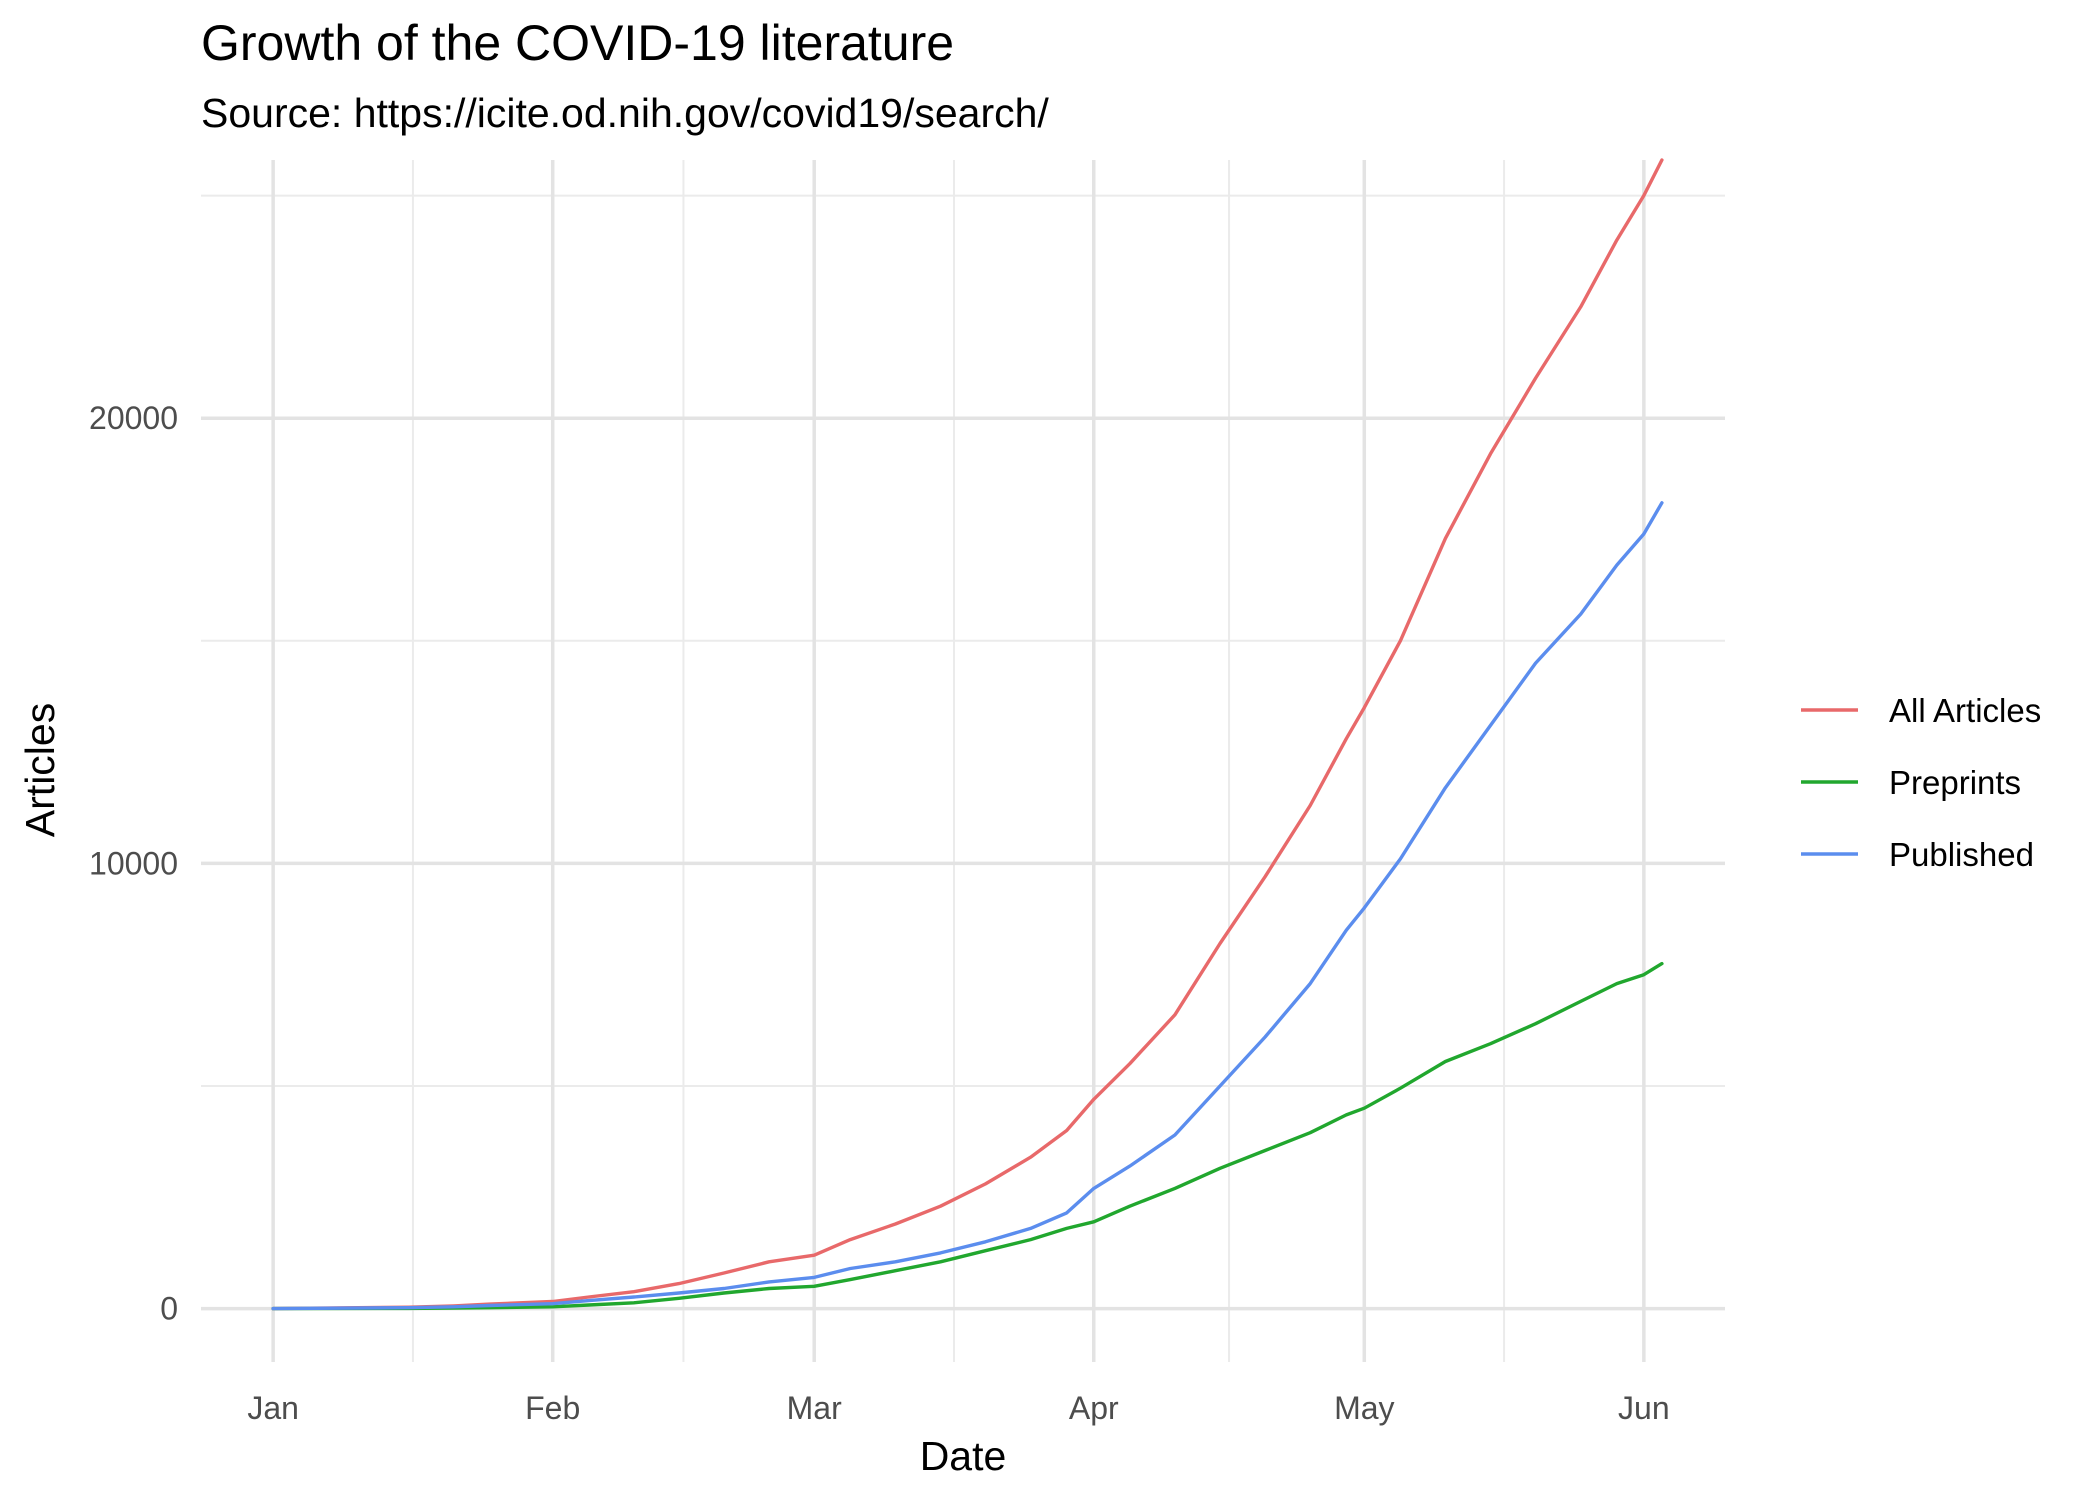  I want to click on legend-item-all-articles: All Articles, so click(1921, 710).